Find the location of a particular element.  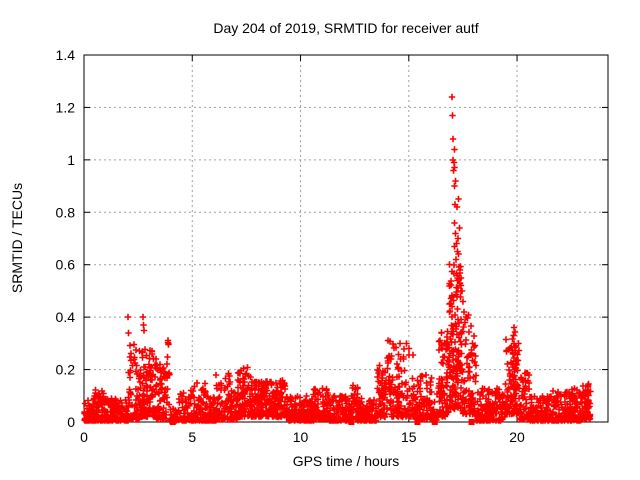

y-tick-label: 1.2 is located at coordinates (66, 107).